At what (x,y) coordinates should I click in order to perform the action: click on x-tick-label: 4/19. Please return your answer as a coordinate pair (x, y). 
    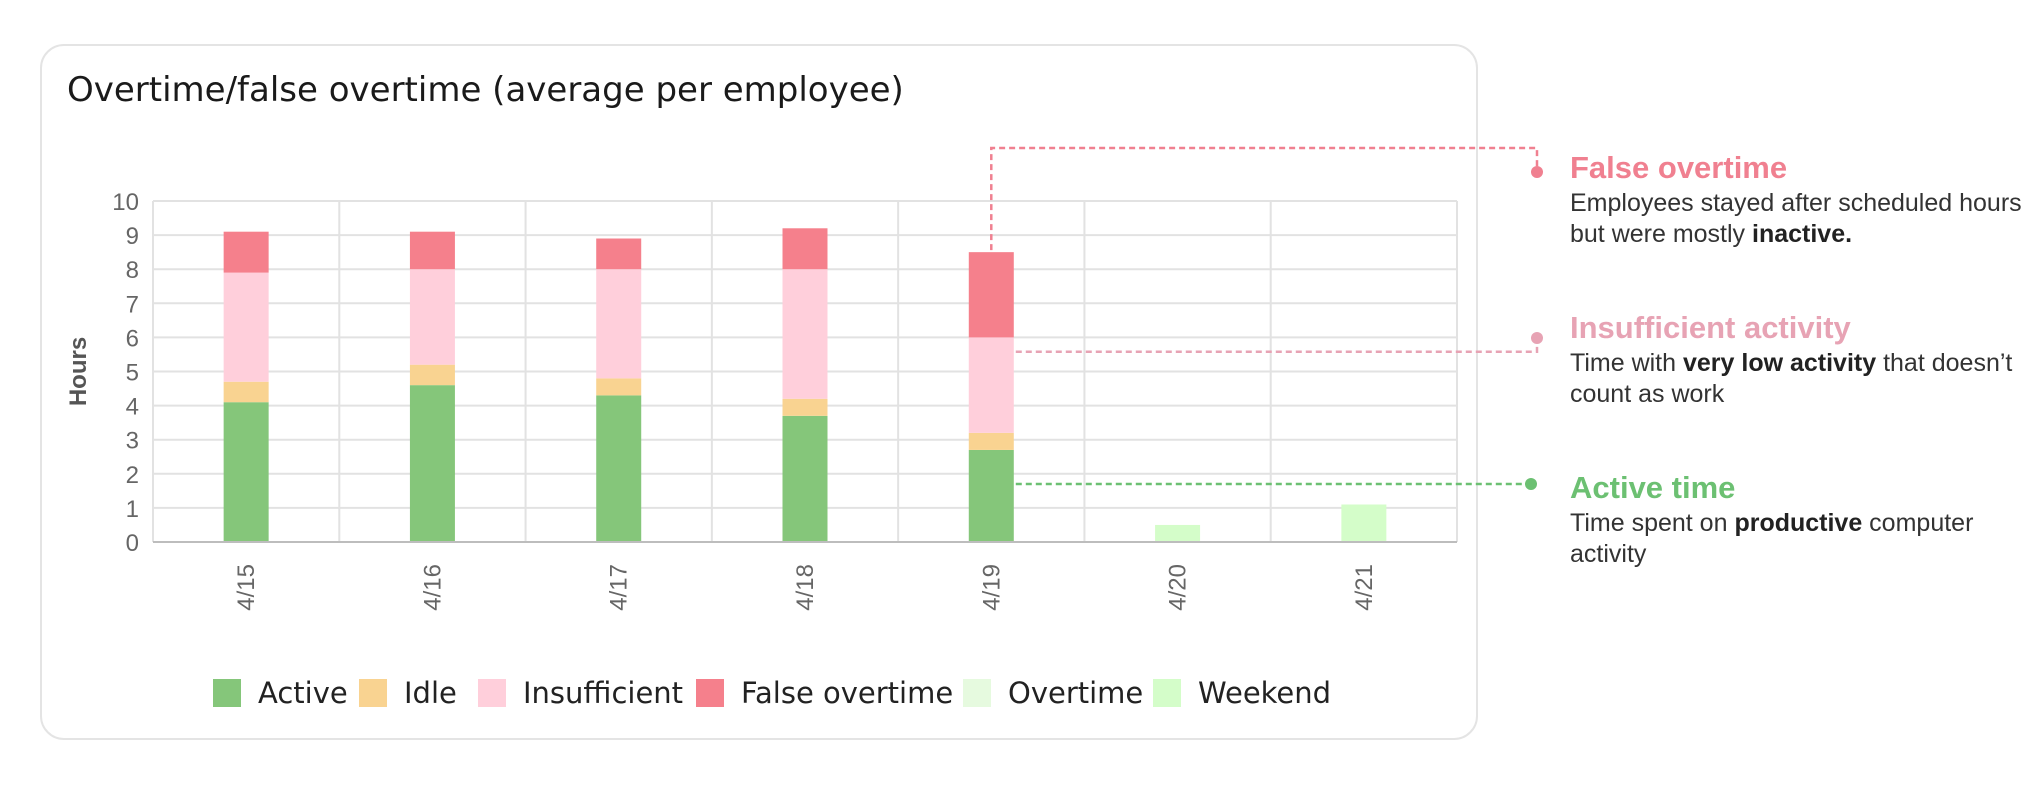
    Looking at the image, I should click on (991, 587).